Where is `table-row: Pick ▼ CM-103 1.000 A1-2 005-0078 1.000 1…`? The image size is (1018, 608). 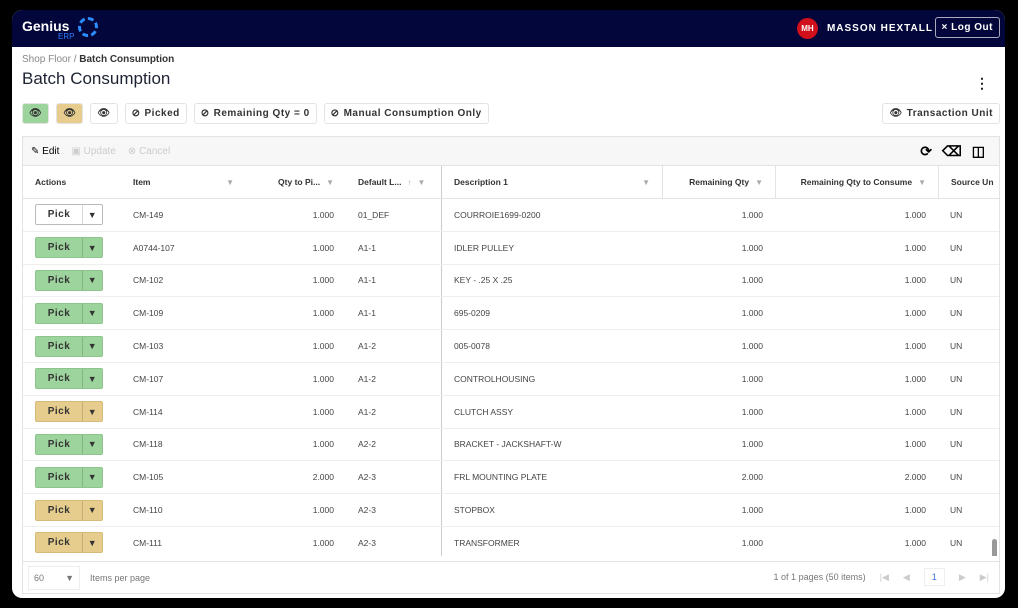
table-row: Pick ▼ CM-103 1.000 A1-2 005-0078 1.000 1… is located at coordinates (511, 346).